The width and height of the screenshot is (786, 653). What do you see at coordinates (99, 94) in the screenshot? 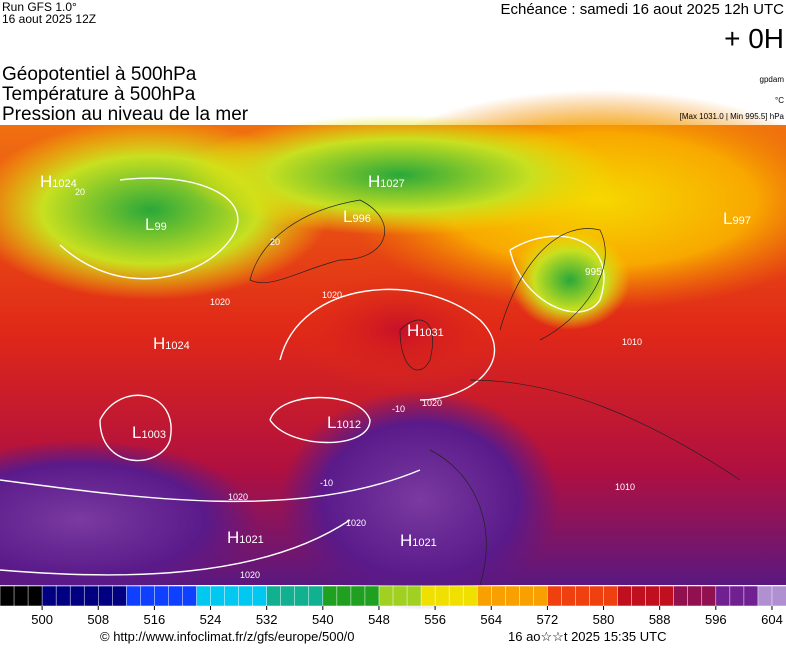
I see `layer-title: Température à 500hPa` at bounding box center [99, 94].